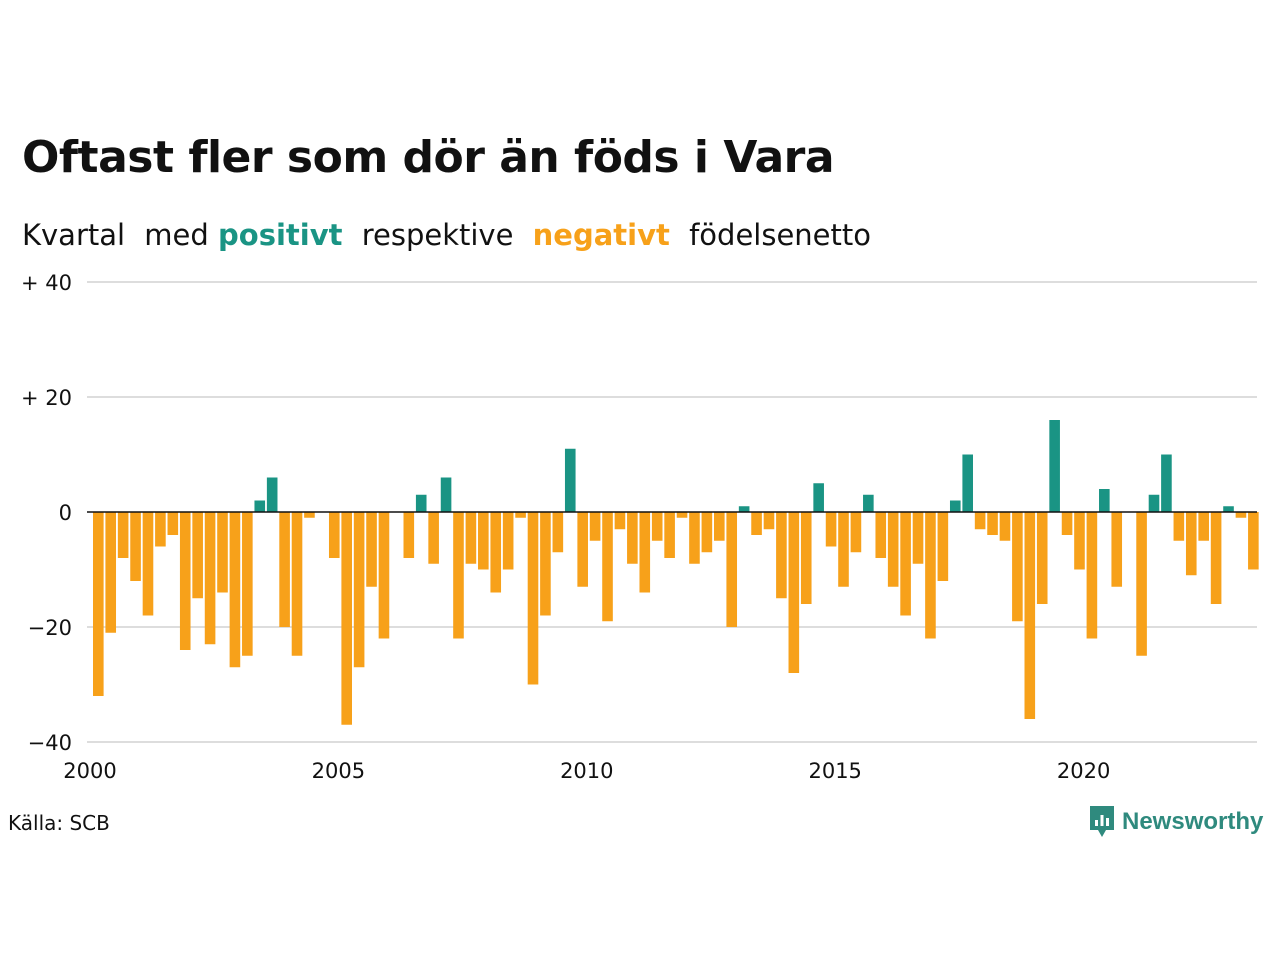 This screenshot has width=1280, height=960. Describe the element at coordinates (50, 628) in the screenshot. I see `y-tick-label: −20` at that location.